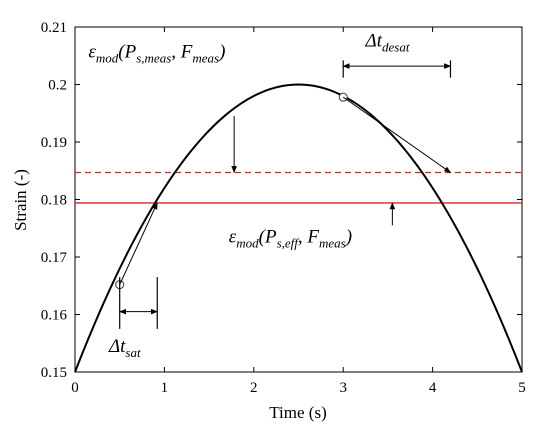  I want to click on annotation-mod-meas-tail: , F, so click(182, 51).